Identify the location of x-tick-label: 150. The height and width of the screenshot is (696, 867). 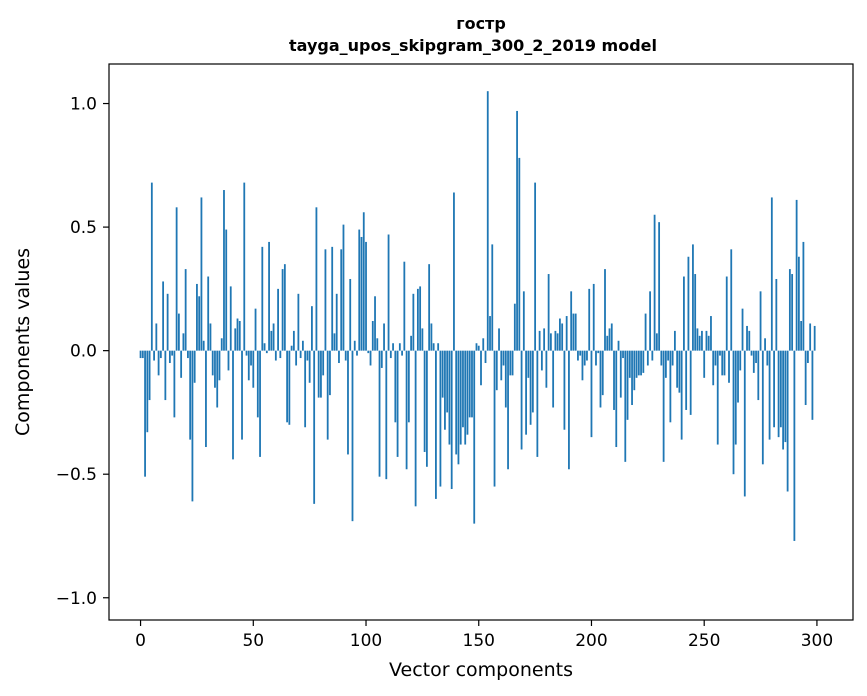
(479, 641).